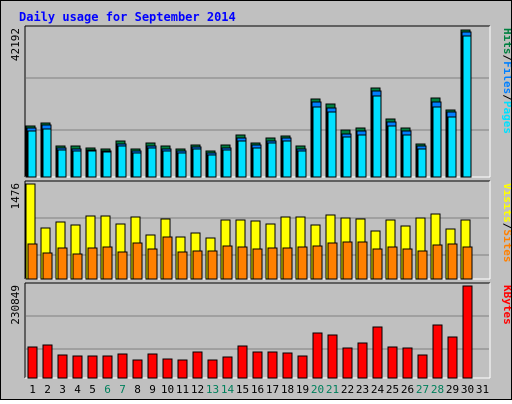 This screenshot has height=404, width=512. What do you see at coordinates (482, 389) in the screenshot?
I see `x-tick-label-31: 31` at bounding box center [482, 389].